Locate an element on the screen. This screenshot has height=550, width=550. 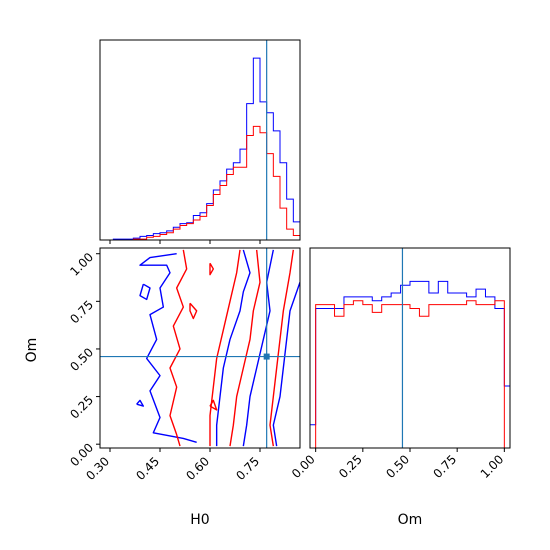
h0-hist-frame is located at coordinates (200, 140).